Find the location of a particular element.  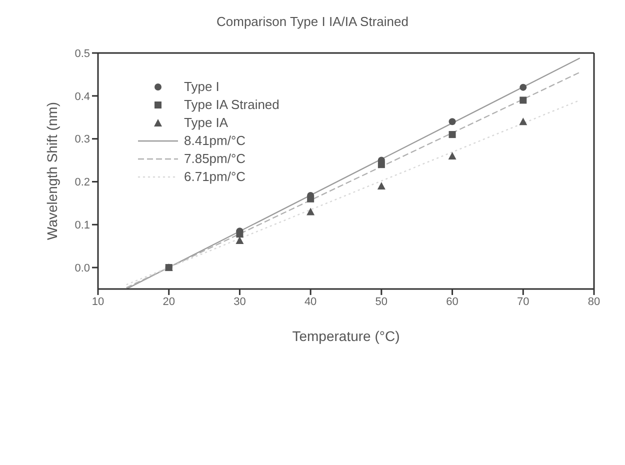

x-tick-label: 10 is located at coordinates (98, 302).